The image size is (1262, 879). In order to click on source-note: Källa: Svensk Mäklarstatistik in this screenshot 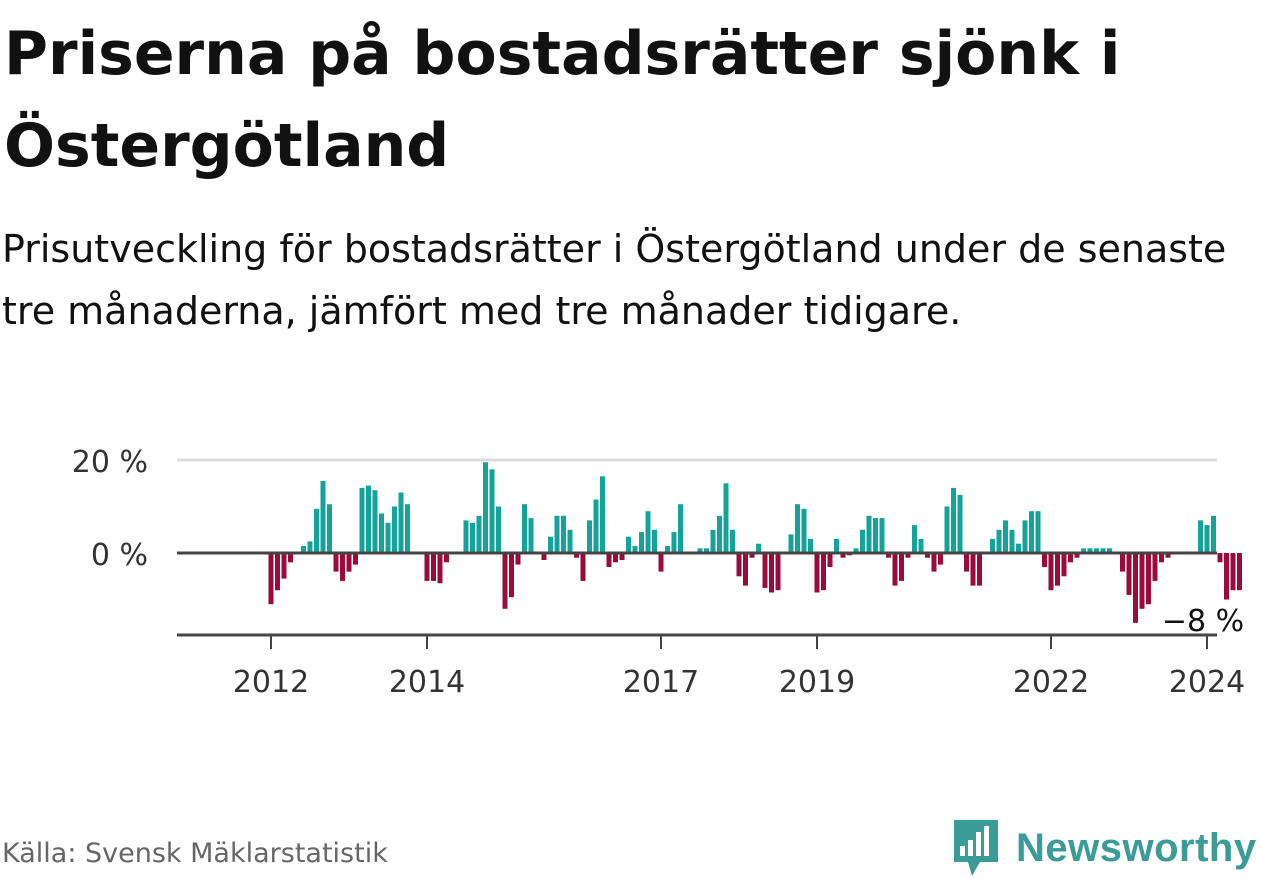, I will do `click(195, 853)`.